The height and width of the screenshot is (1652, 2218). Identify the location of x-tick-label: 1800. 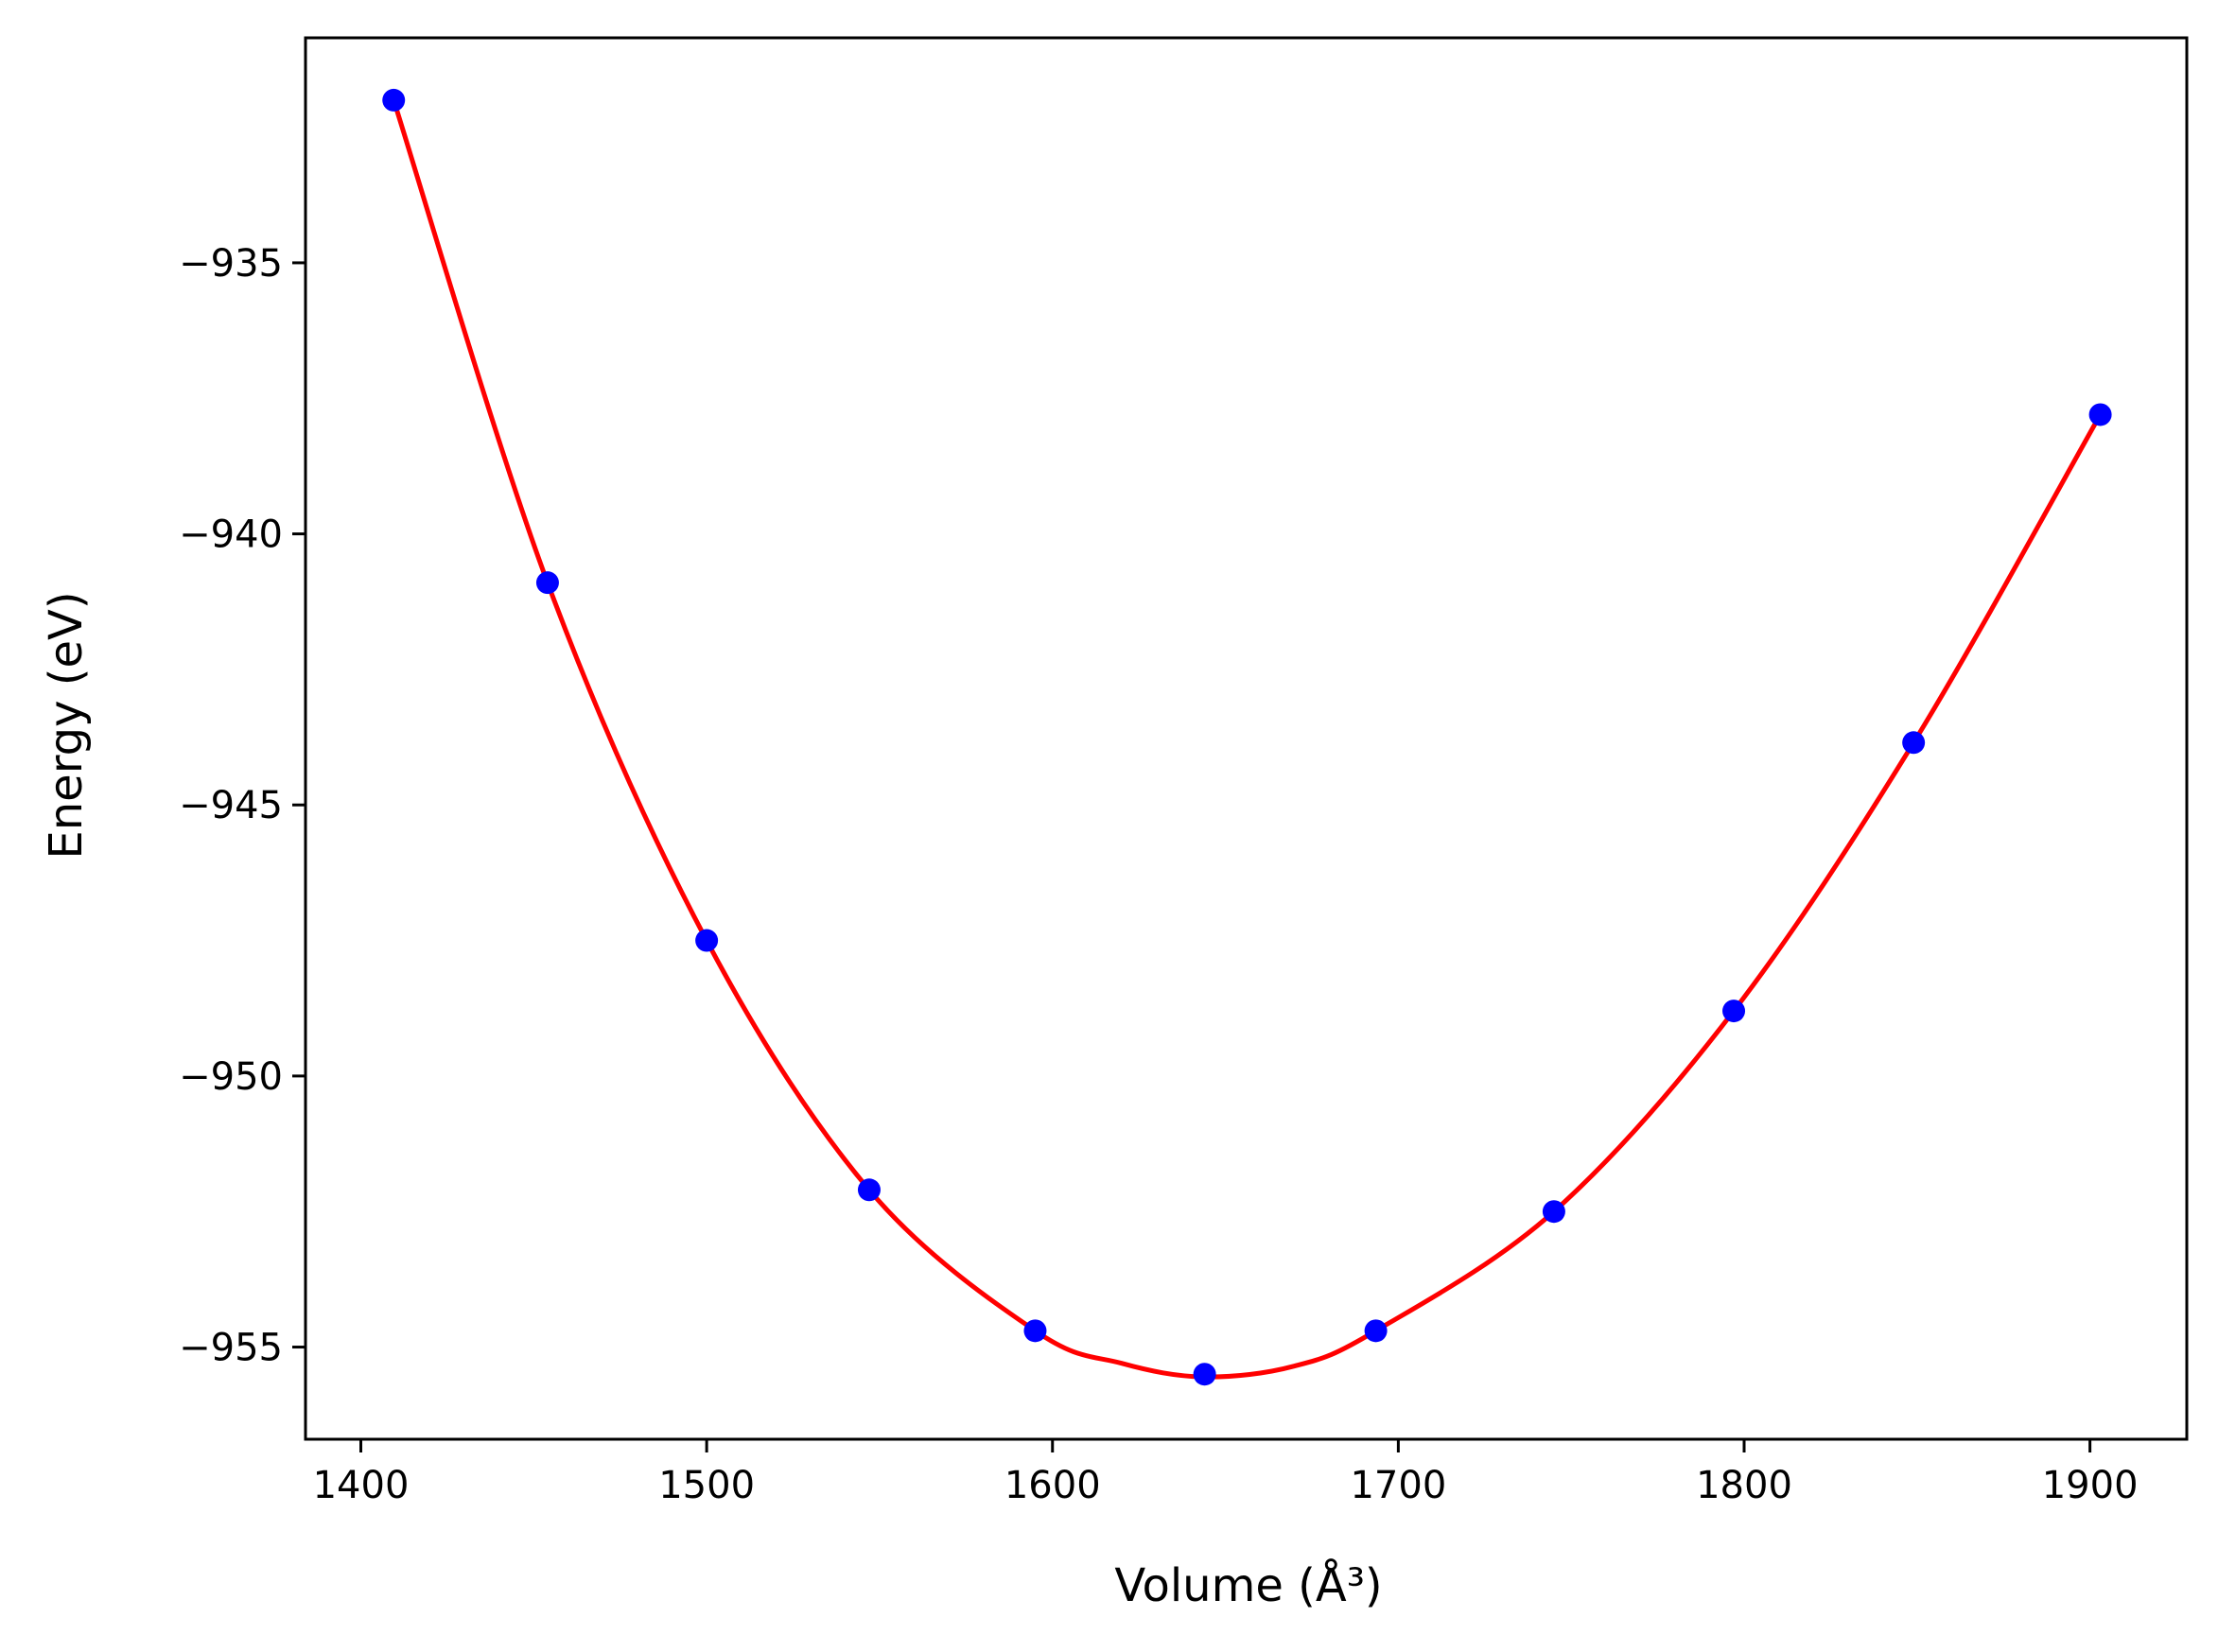
(1744, 1486).